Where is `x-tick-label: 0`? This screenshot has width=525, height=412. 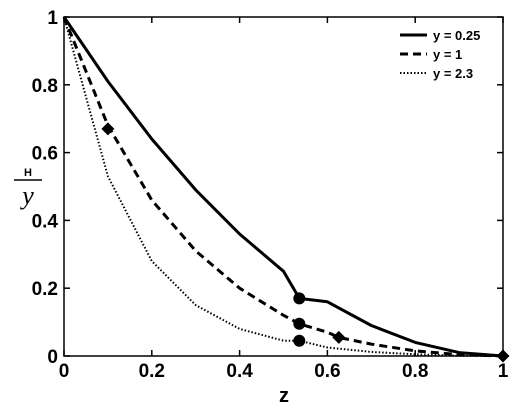
x-tick-label: 0 is located at coordinates (64, 371).